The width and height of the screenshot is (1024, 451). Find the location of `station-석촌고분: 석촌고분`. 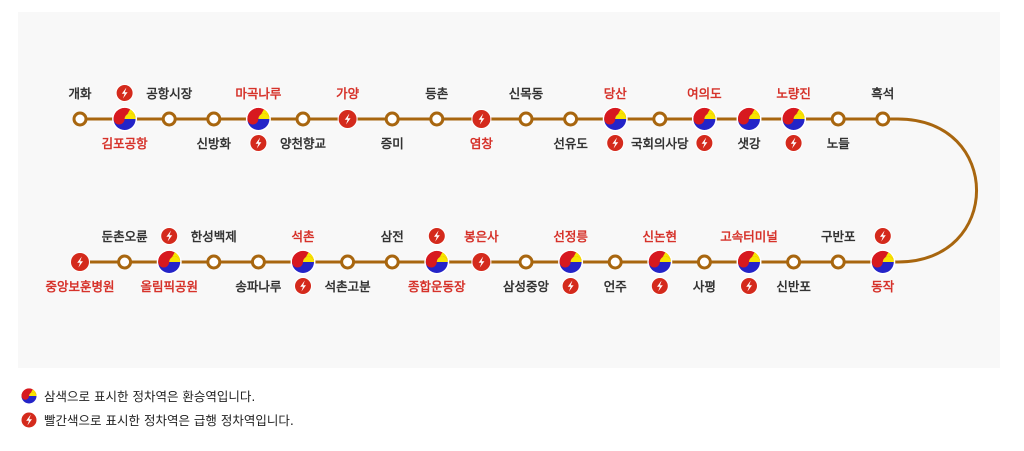

station-석촌고분: 석촌고분 is located at coordinates (348, 274).